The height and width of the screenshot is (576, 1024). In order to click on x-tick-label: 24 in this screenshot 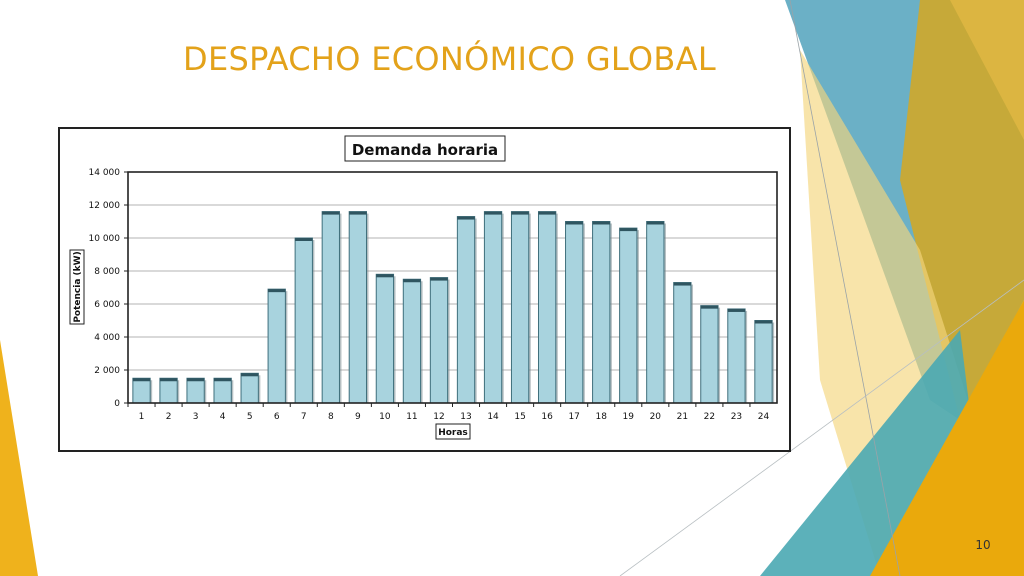, I will do `click(764, 417)`.